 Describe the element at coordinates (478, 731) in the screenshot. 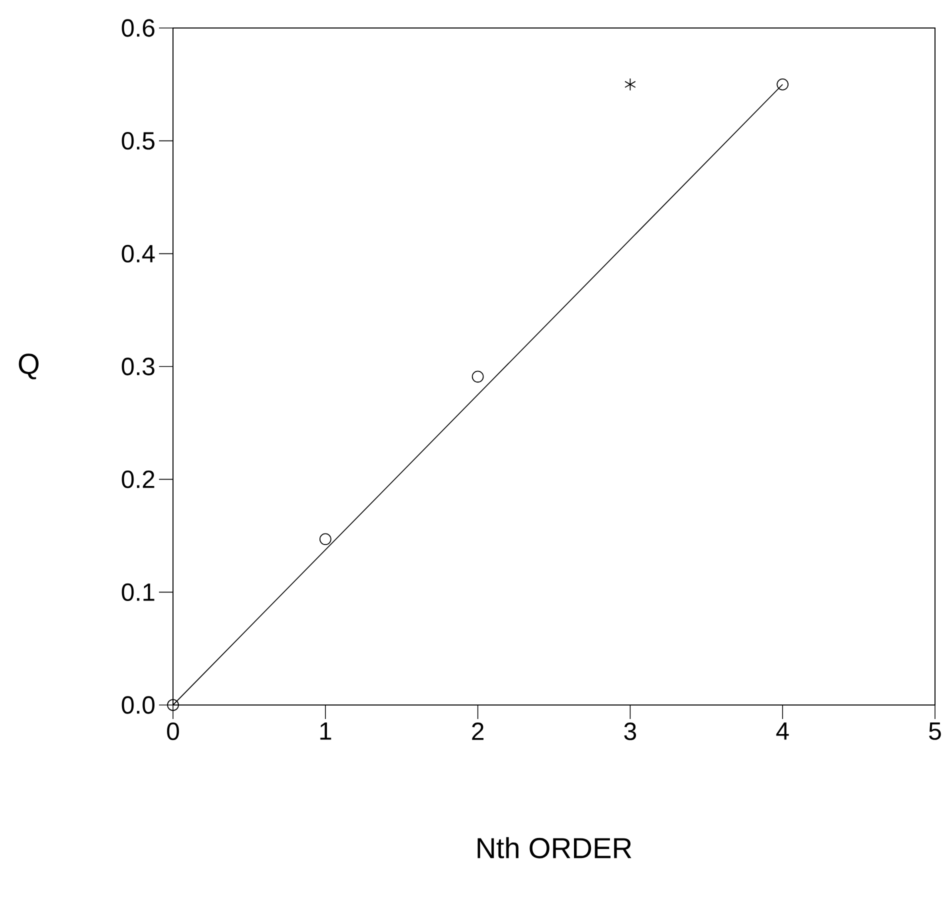

I see `x-tick-label: 2` at that location.